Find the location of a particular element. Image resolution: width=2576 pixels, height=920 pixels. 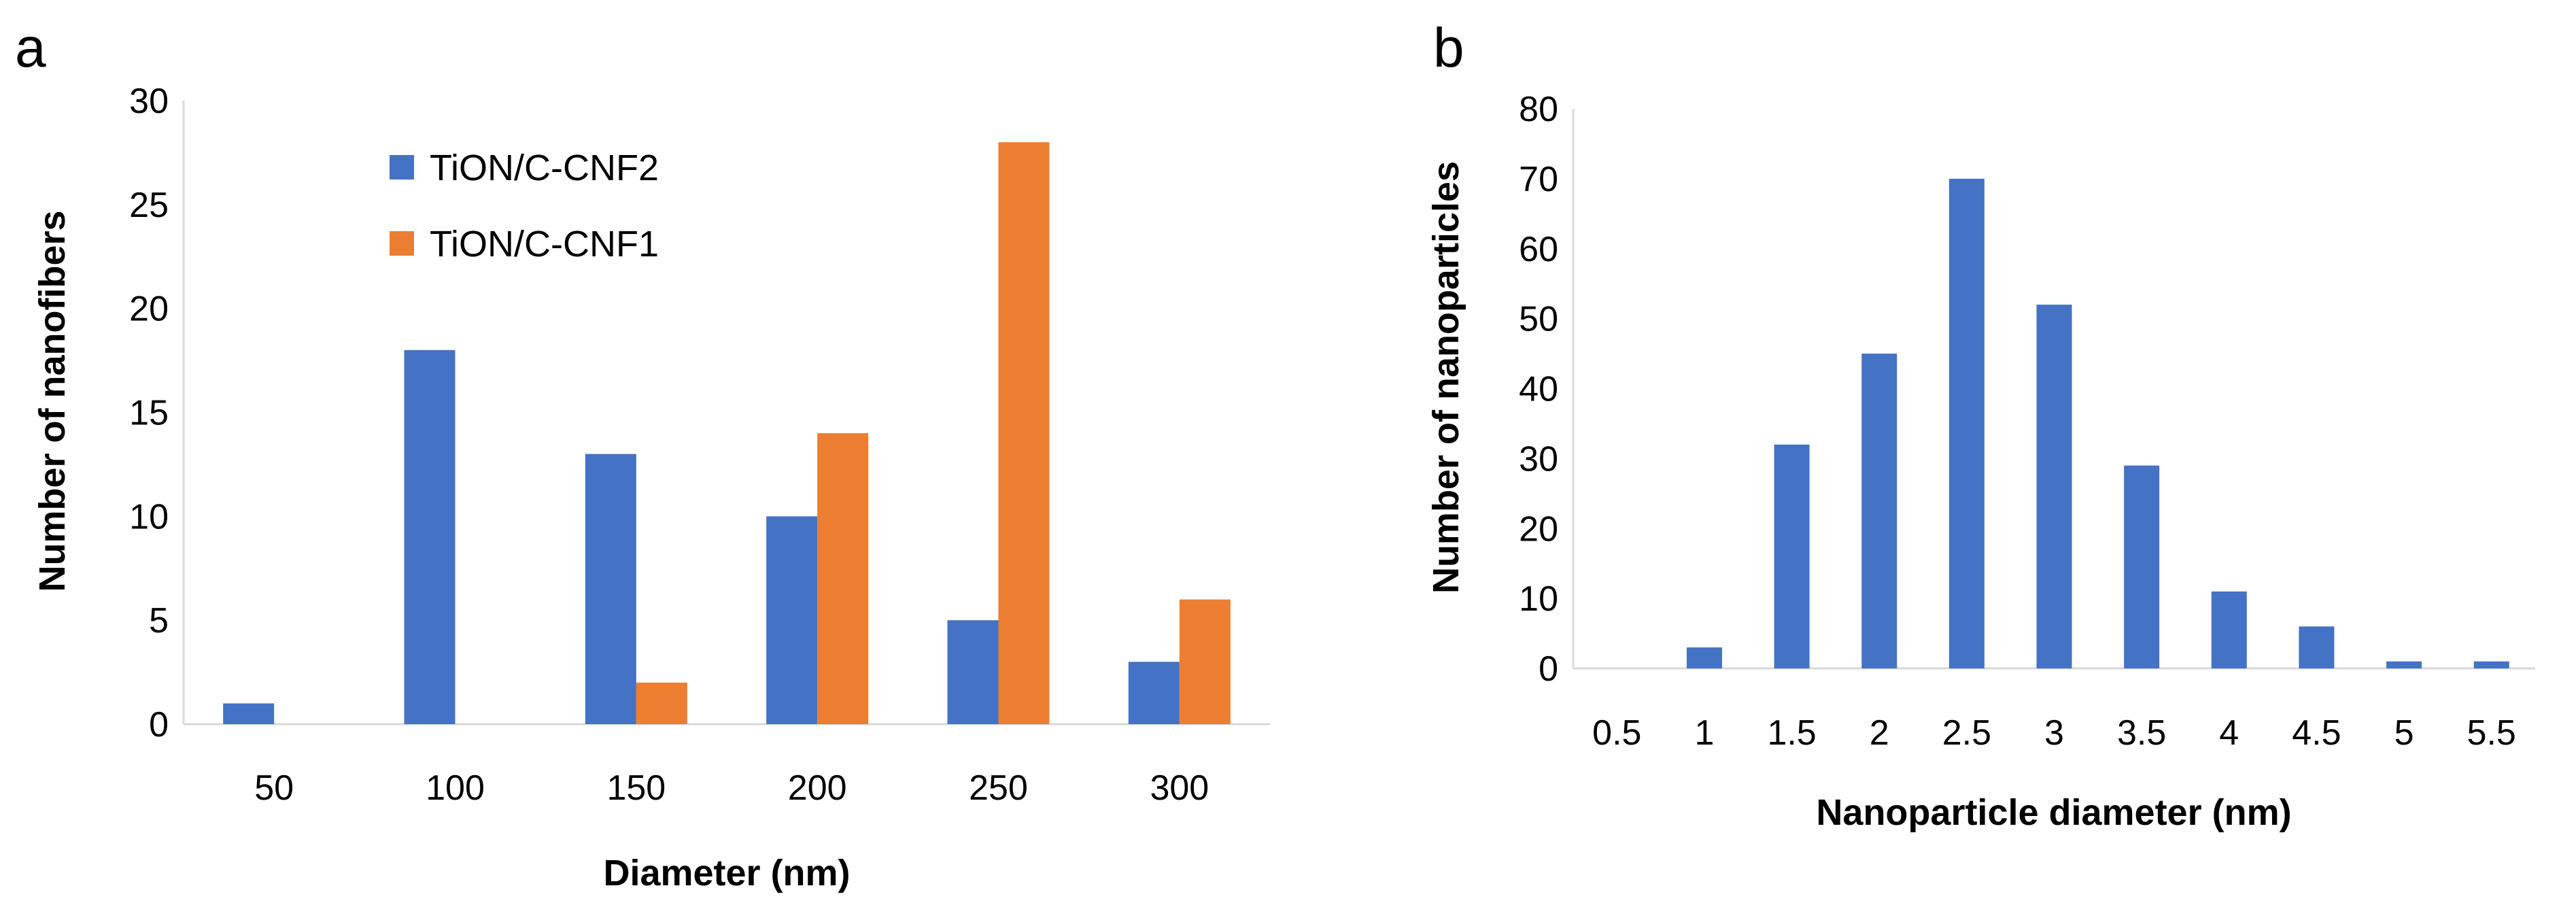

x-ticks-a: 50 100 150 200 250 300 is located at coordinates (731, 788).